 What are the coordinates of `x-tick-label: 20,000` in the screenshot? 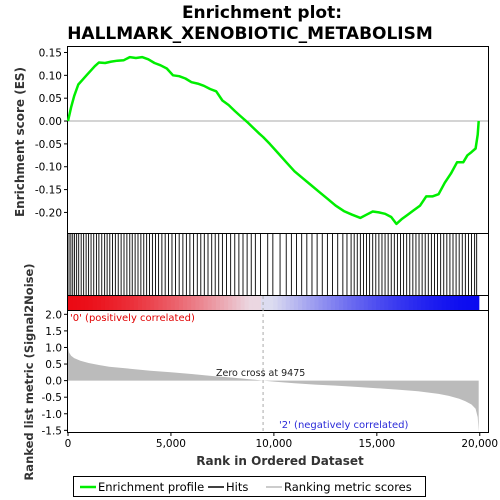 It's located at (479, 444).